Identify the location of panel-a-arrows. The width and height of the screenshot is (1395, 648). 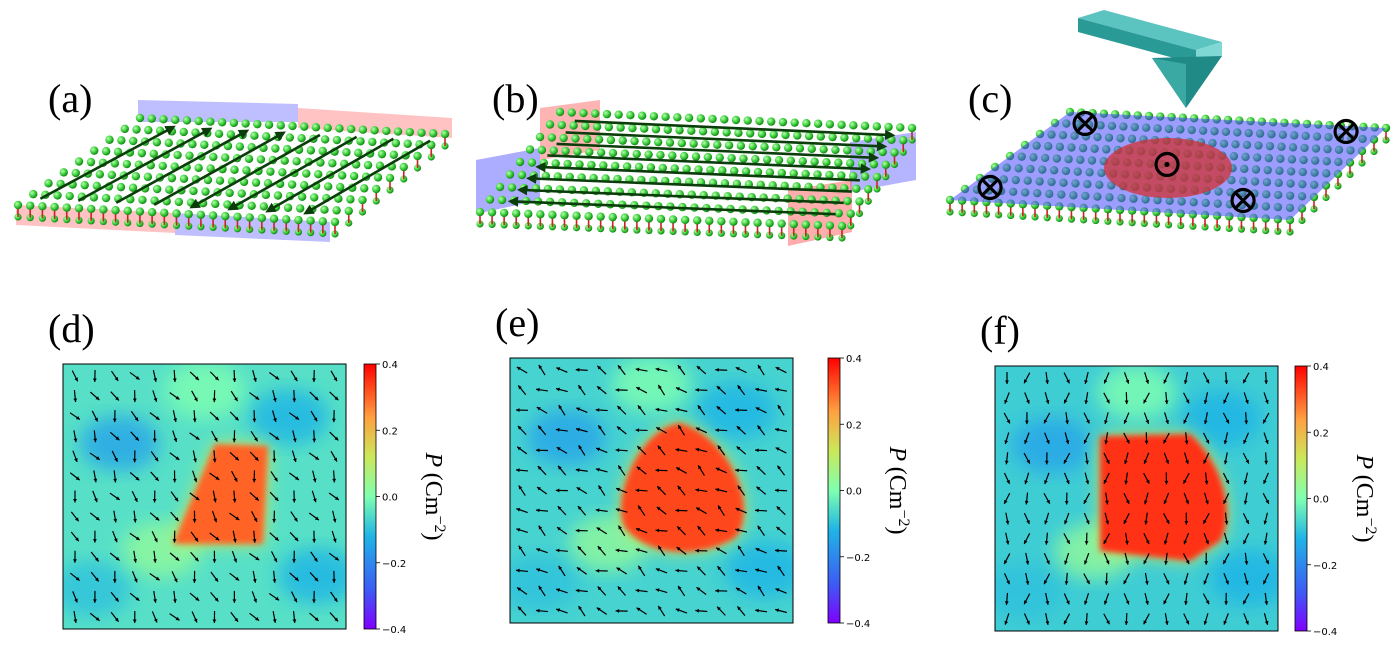
(235, 170).